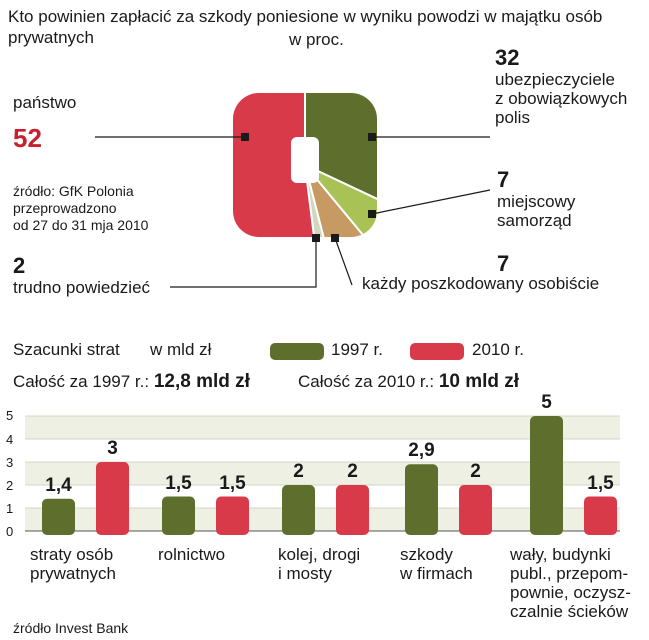 This screenshot has width=649, height=640. I want to click on slice-label-samorzad: miejscowy samorząd, so click(536, 211).